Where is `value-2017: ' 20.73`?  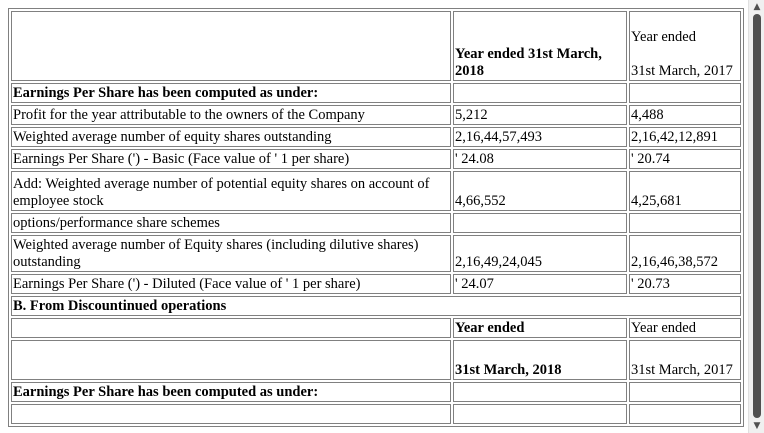 value-2017: ' 20.73 is located at coordinates (685, 284).